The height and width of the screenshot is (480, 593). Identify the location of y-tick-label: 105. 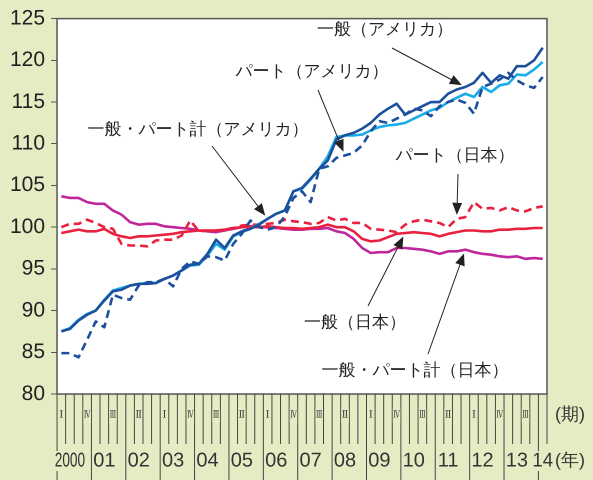
(28, 184).